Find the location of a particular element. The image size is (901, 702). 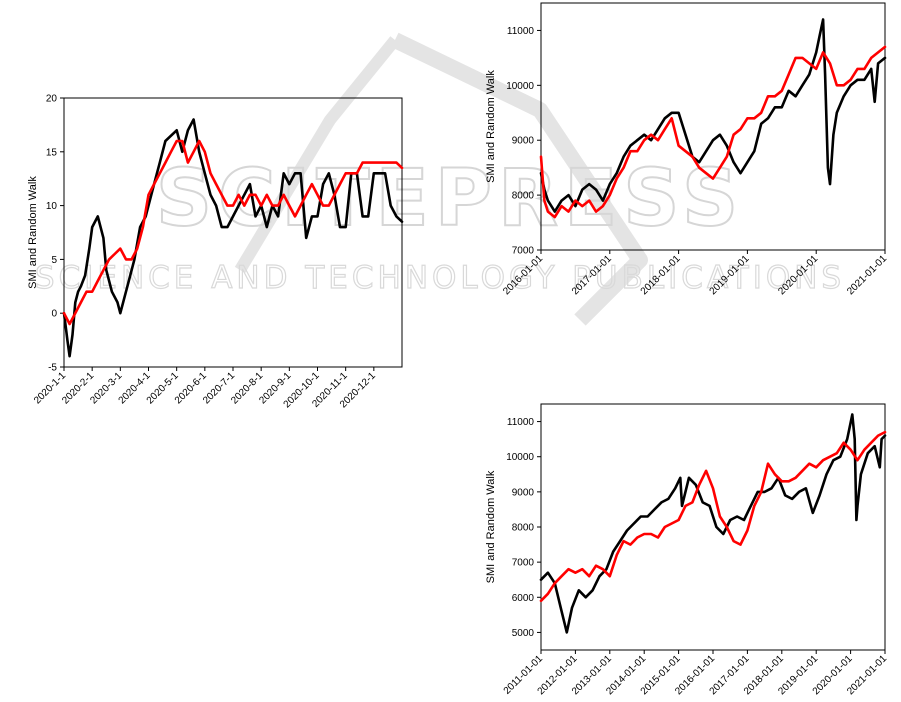

y-tick-label: 15 is located at coordinates (52, 152).